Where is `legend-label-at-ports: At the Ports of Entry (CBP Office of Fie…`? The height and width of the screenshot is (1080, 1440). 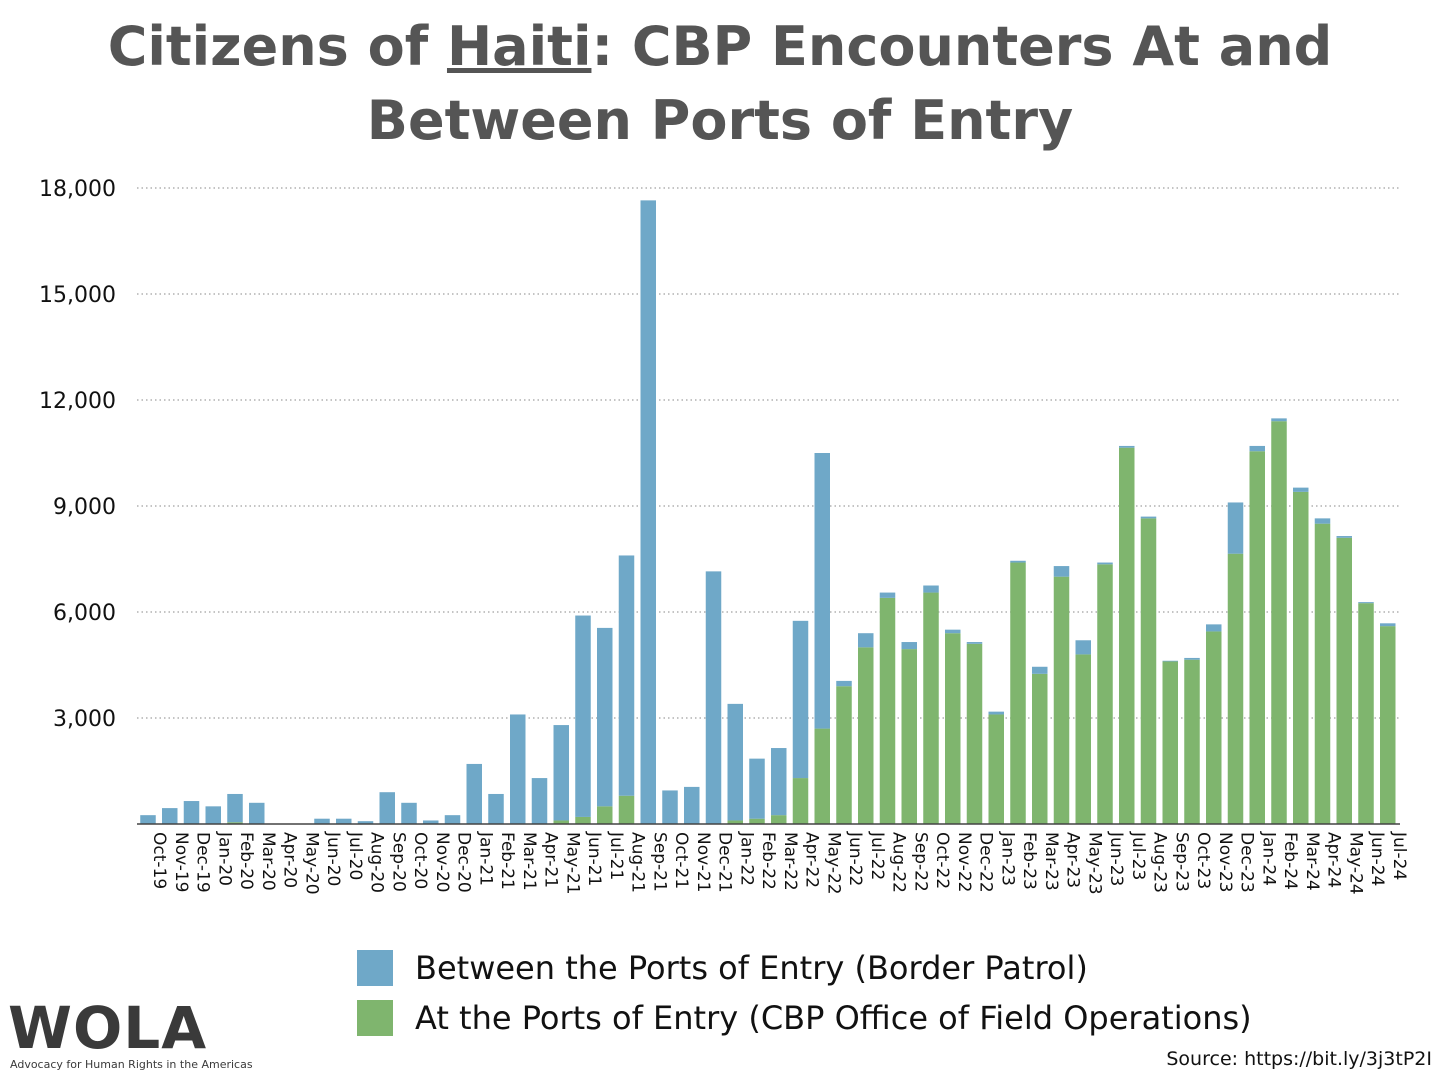
legend-label-at-ports: At the Ports of Entry (CBP Office of Fie… is located at coordinates (833, 1018).